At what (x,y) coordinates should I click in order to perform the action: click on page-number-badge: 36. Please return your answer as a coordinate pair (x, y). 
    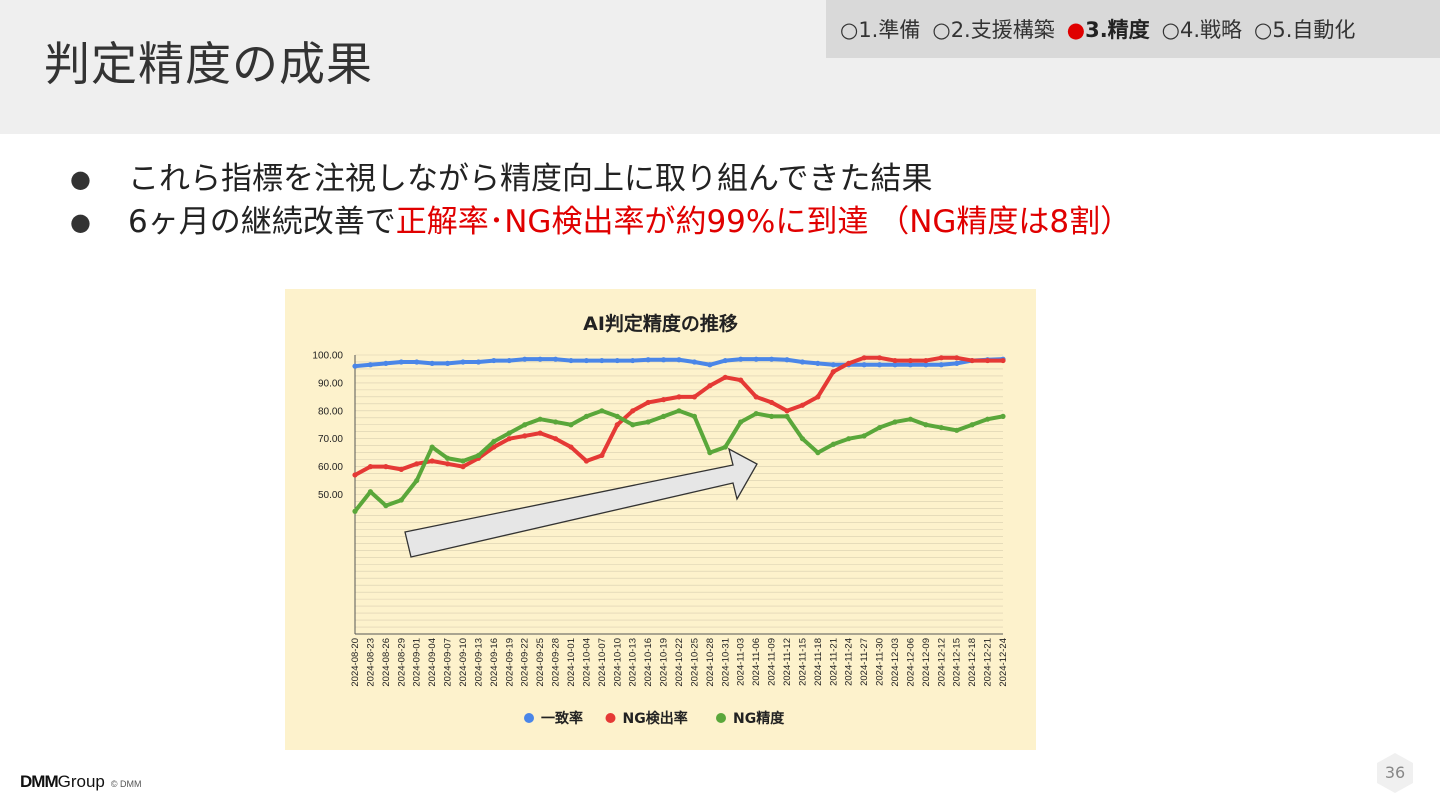
    Looking at the image, I should click on (1395, 773).